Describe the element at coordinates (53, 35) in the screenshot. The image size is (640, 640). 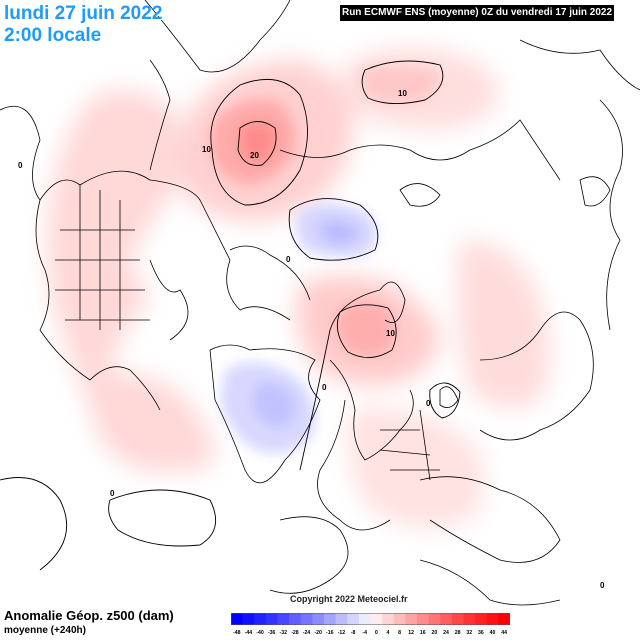
I see `forecast-local-time: 2:00 locale` at that location.